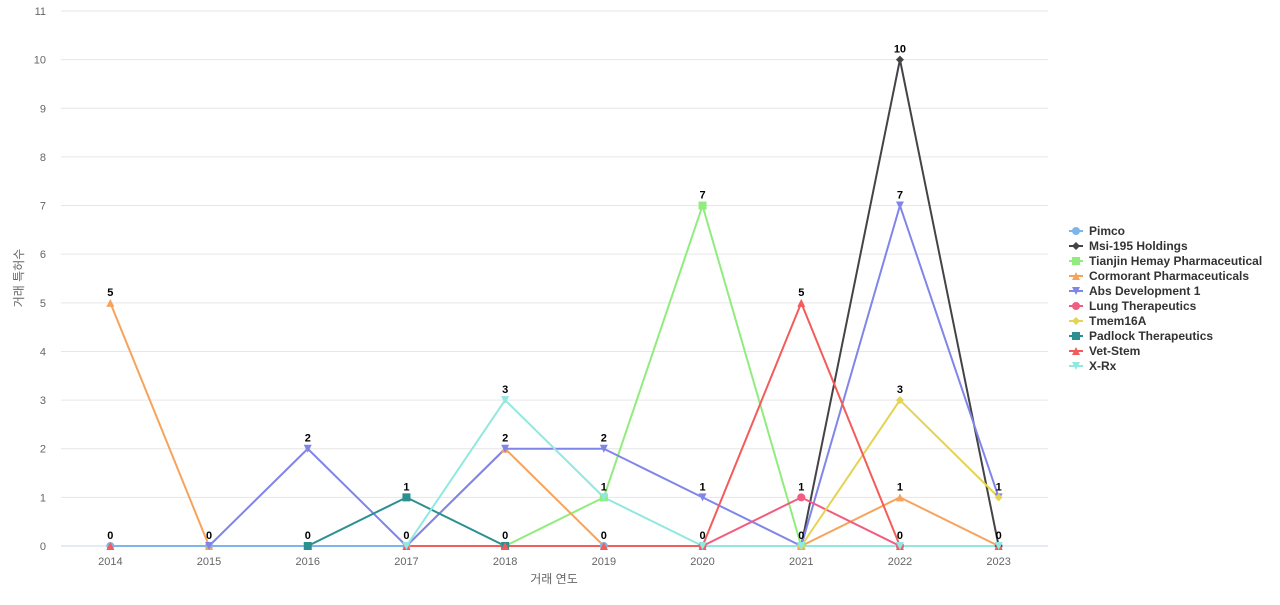 This screenshot has height=605, width=1280. Describe the element at coordinates (1175, 261) in the screenshot. I see `legend-label: Tianjin Hemay Pharmaceutical` at that location.